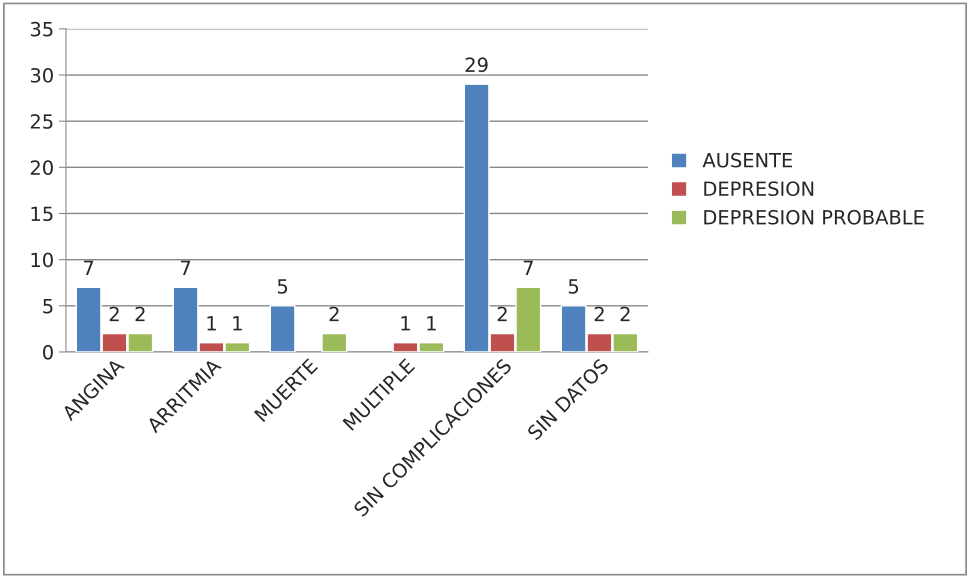 The image size is (970, 577). What do you see at coordinates (477, 64) in the screenshot?
I see `data-label: 29` at bounding box center [477, 64].